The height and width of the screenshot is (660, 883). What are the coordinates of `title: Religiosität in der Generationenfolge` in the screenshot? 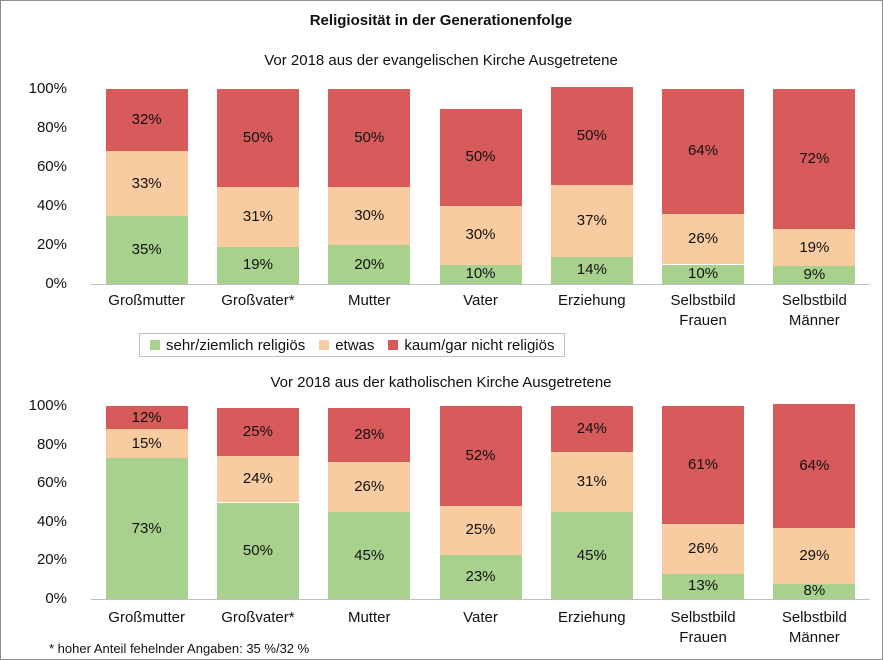 It's located at (441, 20).